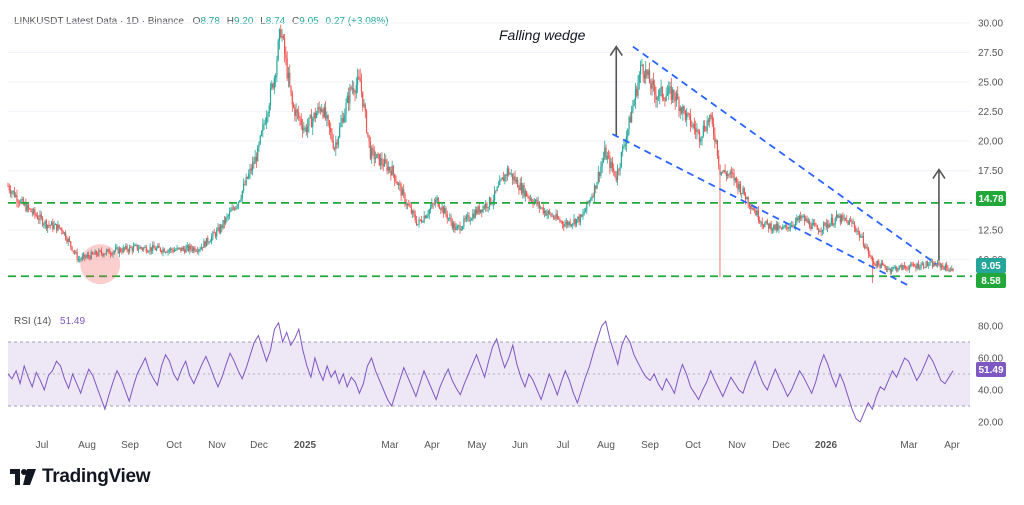 The image size is (1024, 505). Describe the element at coordinates (99, 21) in the screenshot. I see `chart-title: LINKUSDT Latest Data · 1D · Binance` at that location.